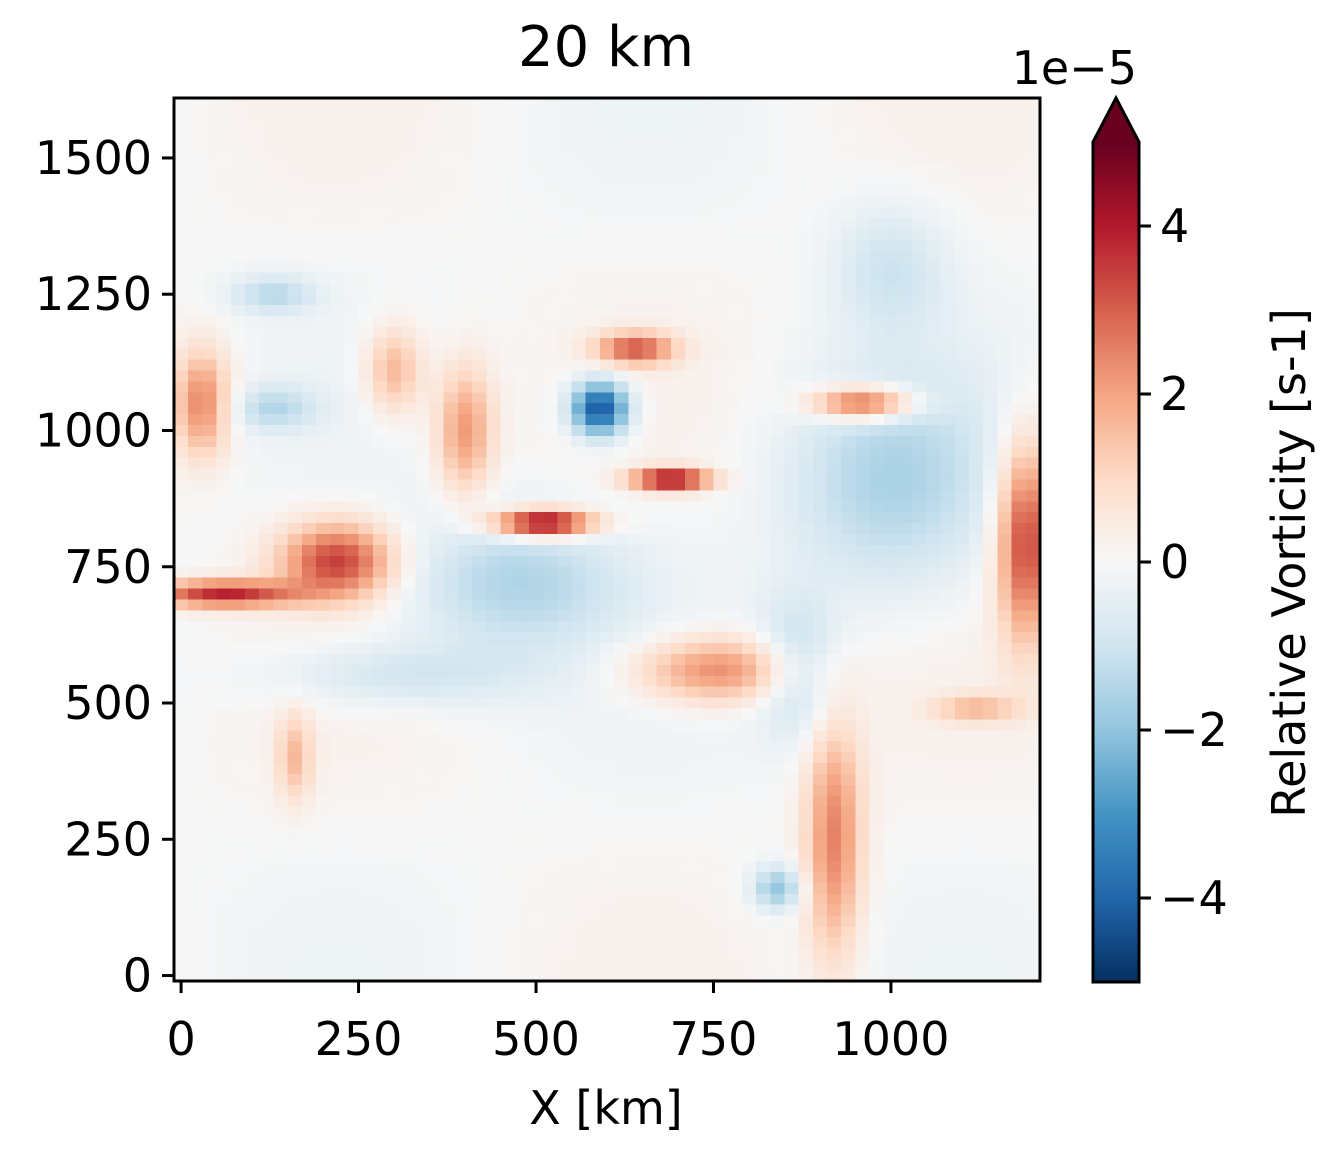 The width and height of the screenshot is (1338, 1155). What do you see at coordinates (536, 1039) in the screenshot?
I see `x-tick-label: 500` at bounding box center [536, 1039].